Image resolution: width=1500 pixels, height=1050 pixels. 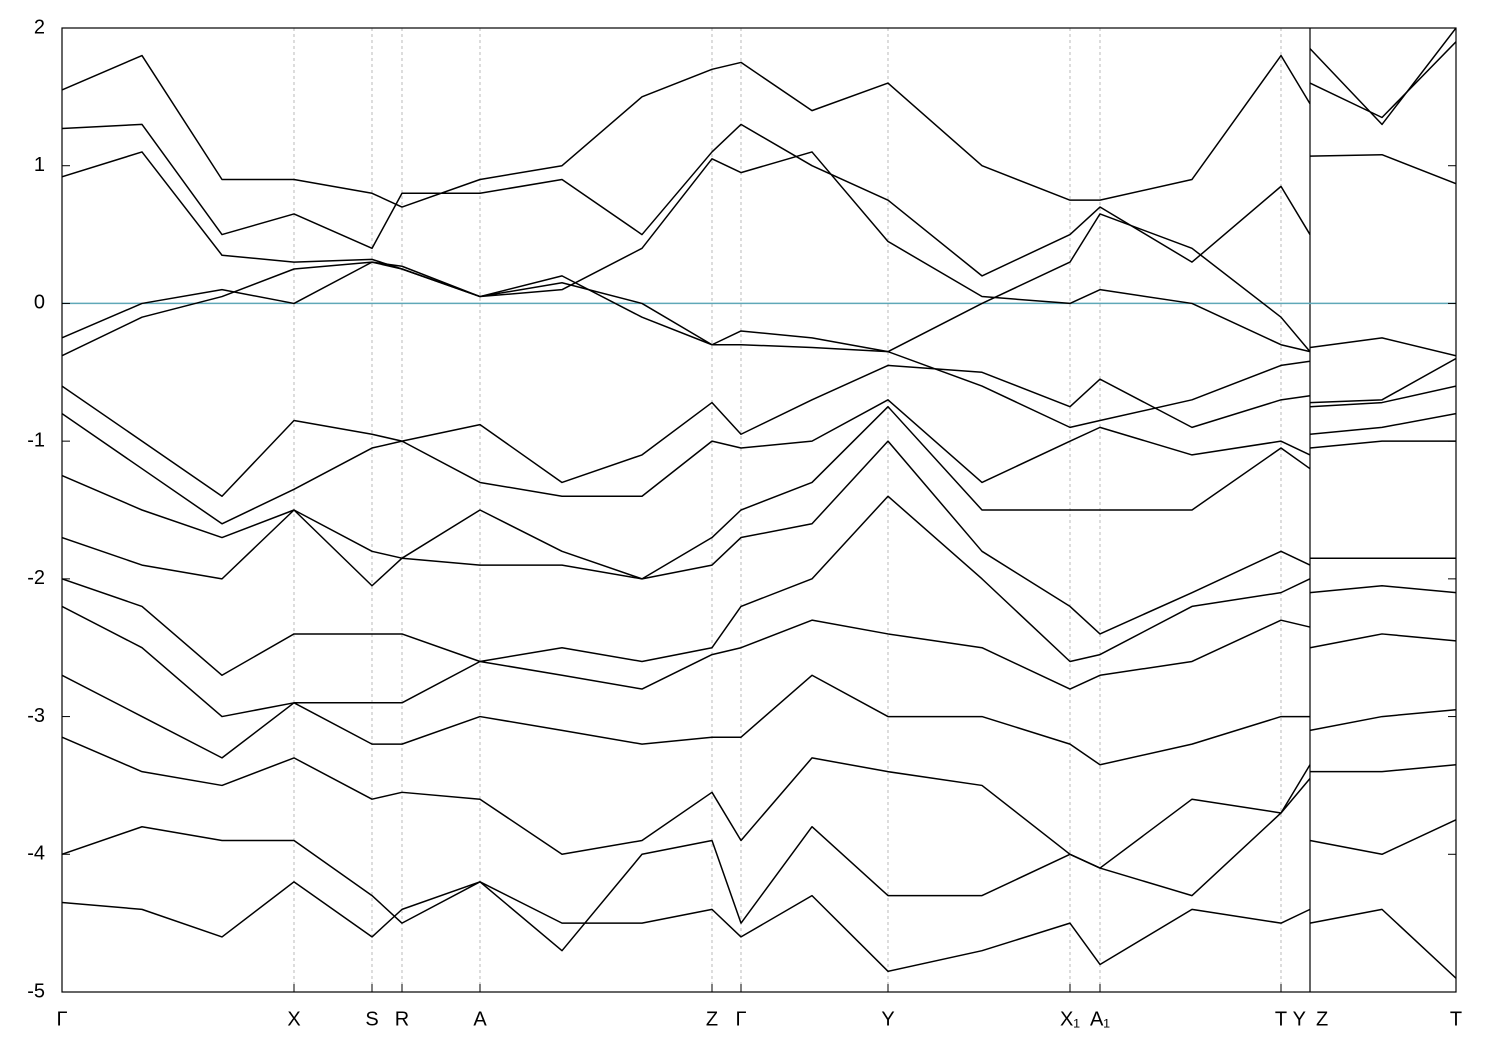 I want to click on y-tick-label: -1, so click(x=36, y=440).